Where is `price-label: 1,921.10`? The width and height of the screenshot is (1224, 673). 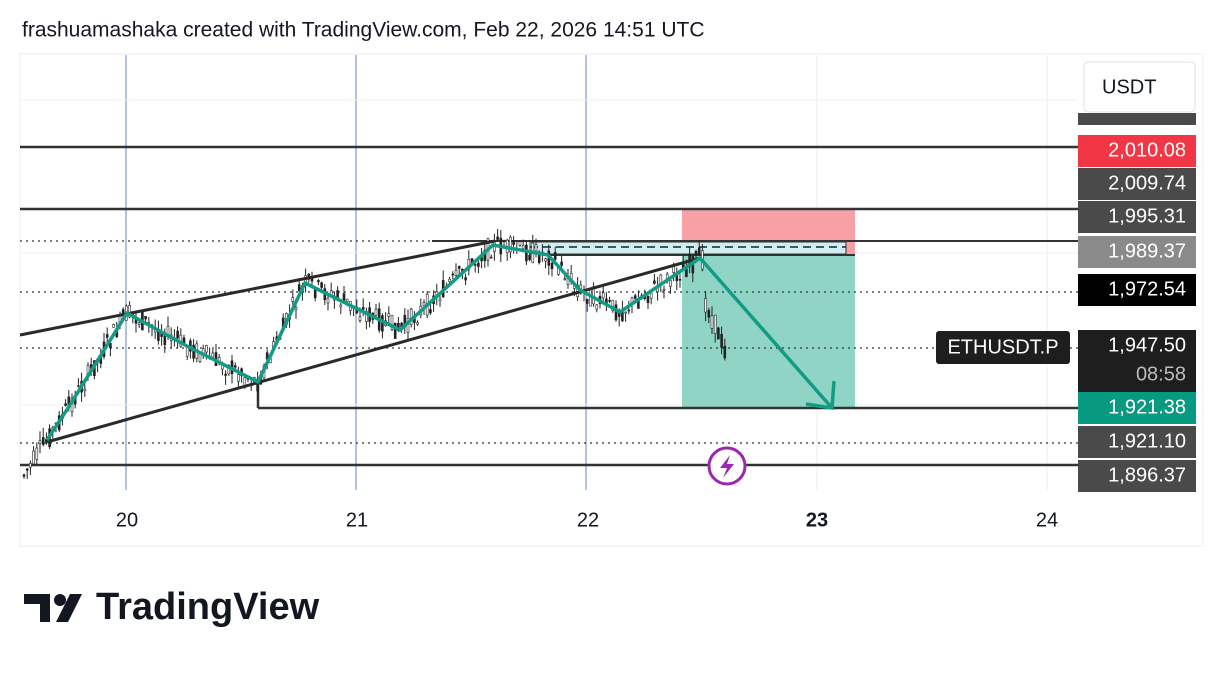 price-label: 1,921.10 is located at coordinates (1147, 441).